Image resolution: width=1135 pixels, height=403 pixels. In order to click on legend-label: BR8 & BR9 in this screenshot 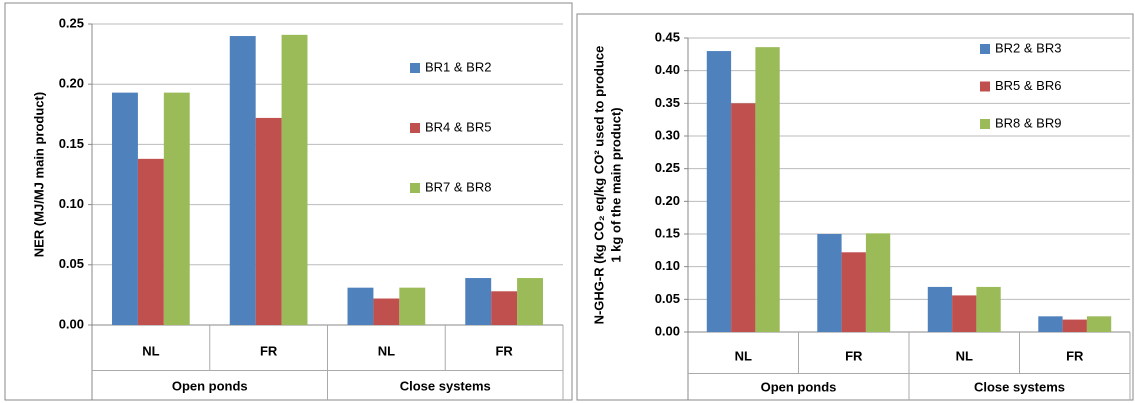, I will do `click(1028, 122)`.